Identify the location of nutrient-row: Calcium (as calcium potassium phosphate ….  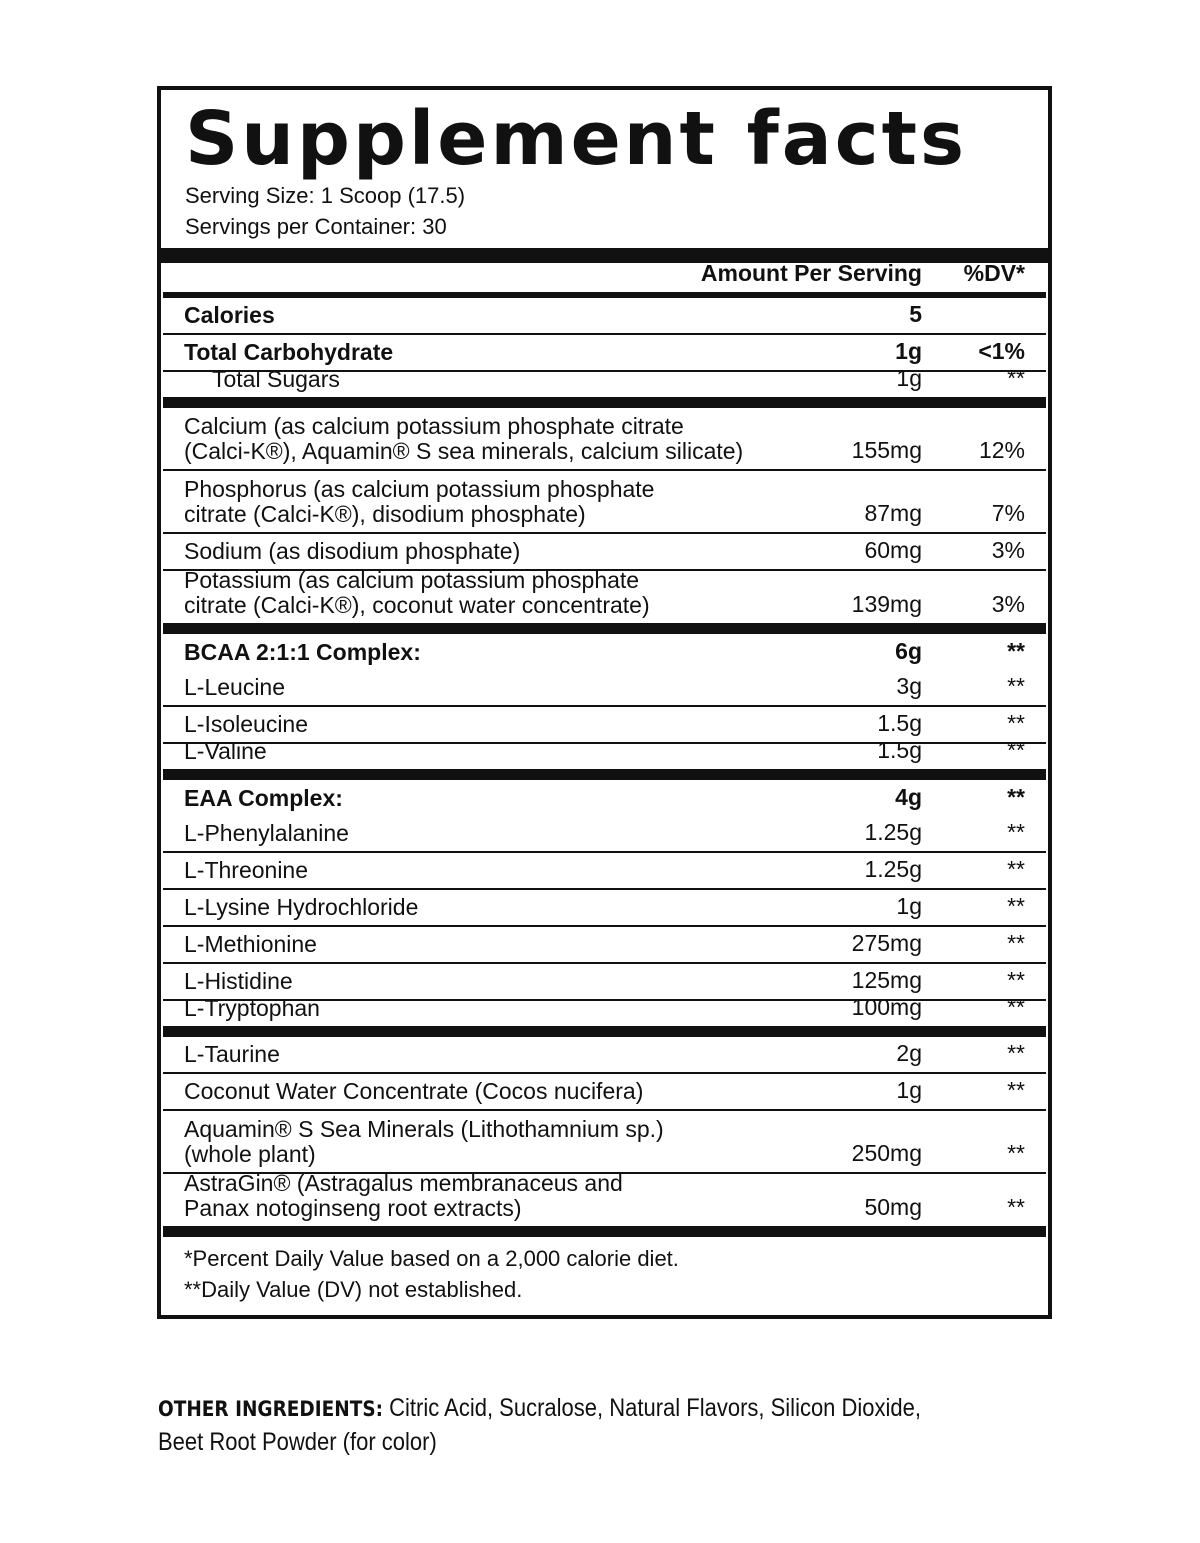
(604, 439).